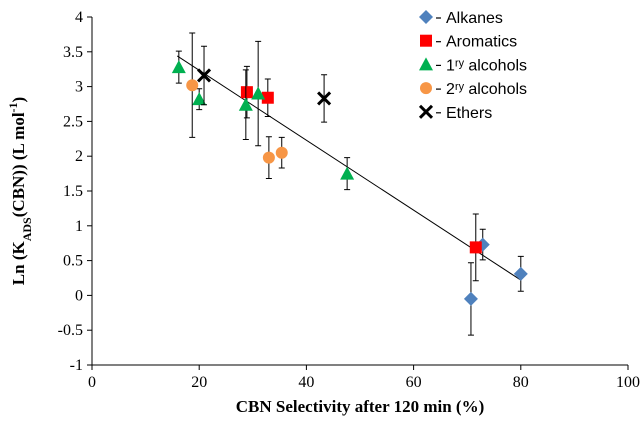 The image size is (644, 423). I want to click on legend-label: 1ʳʸ alcohols, so click(486, 65).